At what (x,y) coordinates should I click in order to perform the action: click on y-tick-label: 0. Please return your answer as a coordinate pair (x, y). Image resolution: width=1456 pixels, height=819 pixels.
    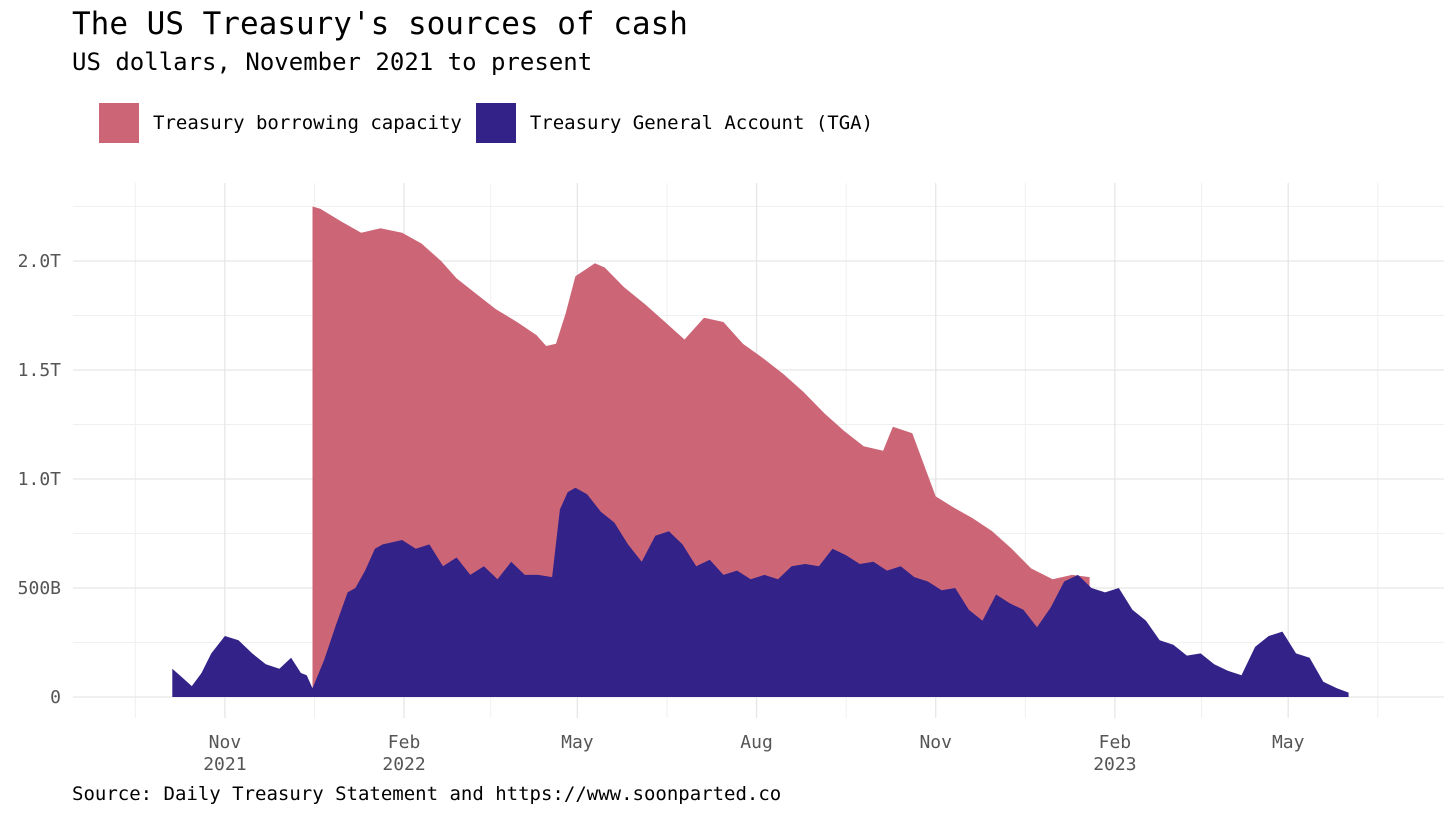
    Looking at the image, I should click on (55, 697).